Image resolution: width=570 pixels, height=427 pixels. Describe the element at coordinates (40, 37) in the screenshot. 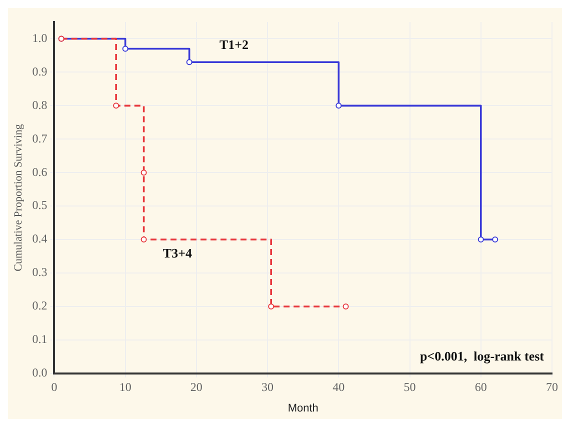

I see `y-tick-label: 1.0` at that location.